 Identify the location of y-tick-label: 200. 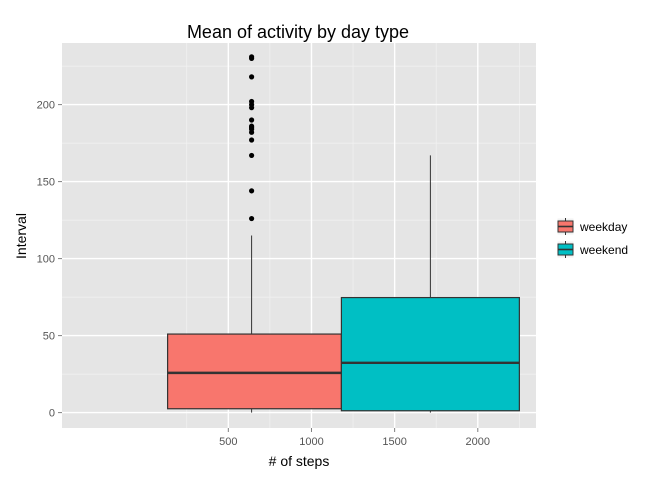
(46, 106).